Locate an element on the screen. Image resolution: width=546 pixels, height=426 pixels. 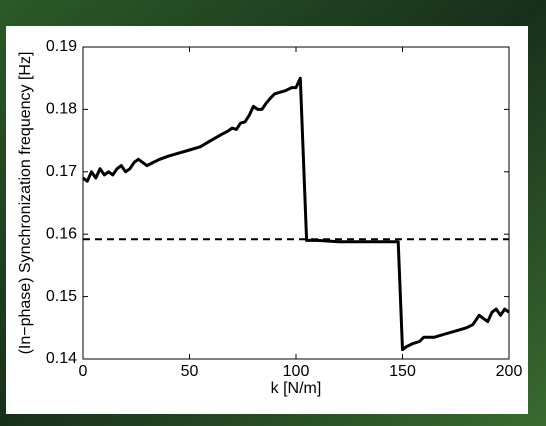
x-tick-label: 50 is located at coordinates (190, 371).